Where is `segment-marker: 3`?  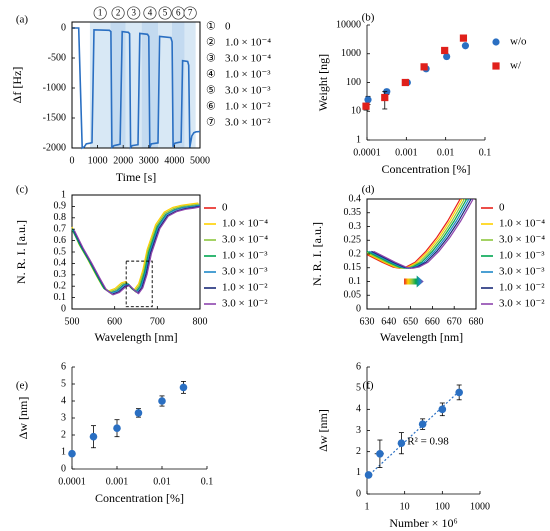
segment-marker: 3 is located at coordinates (133, 13).